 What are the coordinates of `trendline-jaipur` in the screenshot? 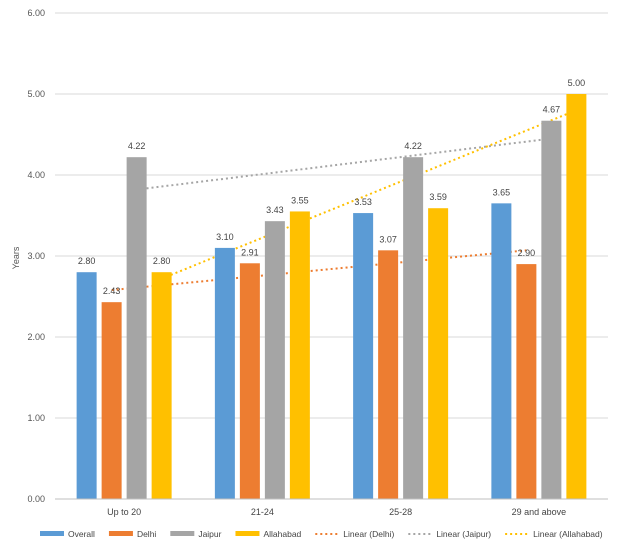 It's located at (344, 164).